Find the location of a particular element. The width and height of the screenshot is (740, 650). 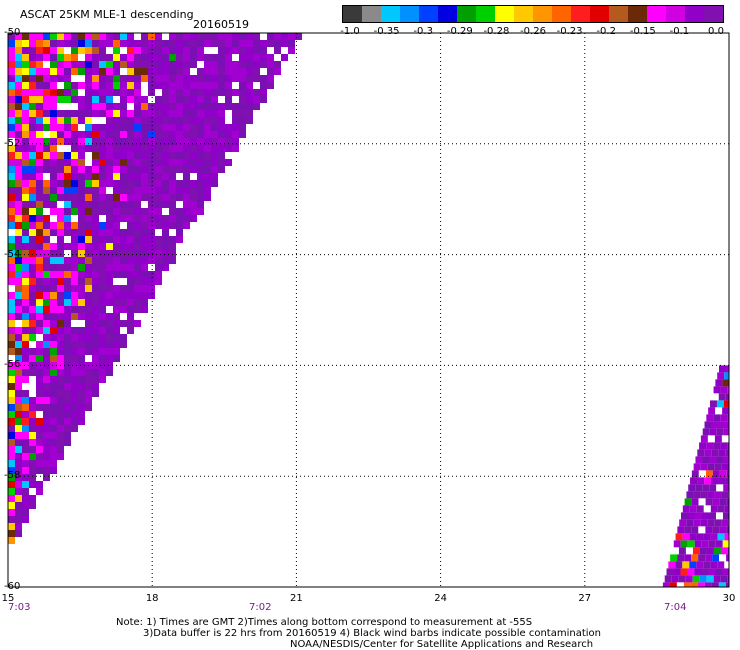

lon-tick-label: 15 is located at coordinates (8, 598).